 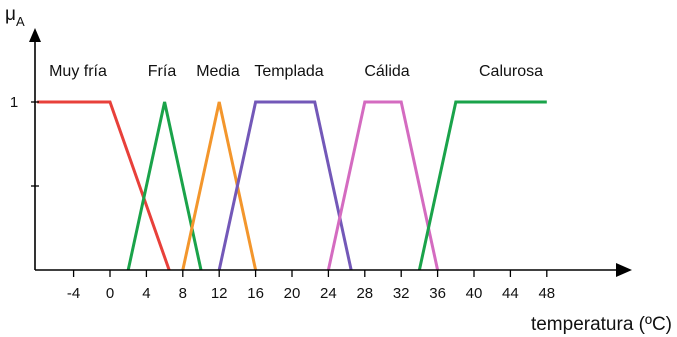 What do you see at coordinates (601, 324) in the screenshot?
I see `x-axis-title: temperatura (ºC)` at bounding box center [601, 324].